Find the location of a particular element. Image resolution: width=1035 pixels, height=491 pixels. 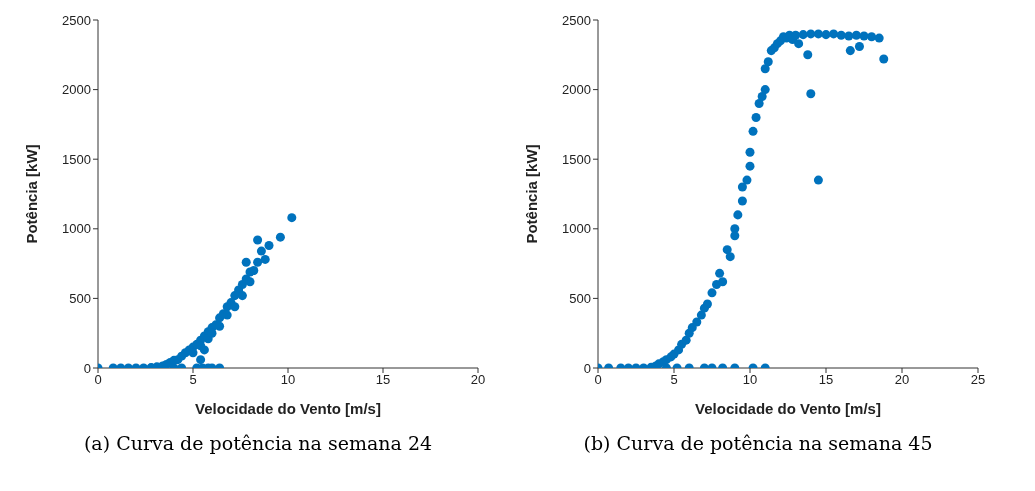

text: (a) Curva de potência na semana 24 is located at coordinates (258, 443).